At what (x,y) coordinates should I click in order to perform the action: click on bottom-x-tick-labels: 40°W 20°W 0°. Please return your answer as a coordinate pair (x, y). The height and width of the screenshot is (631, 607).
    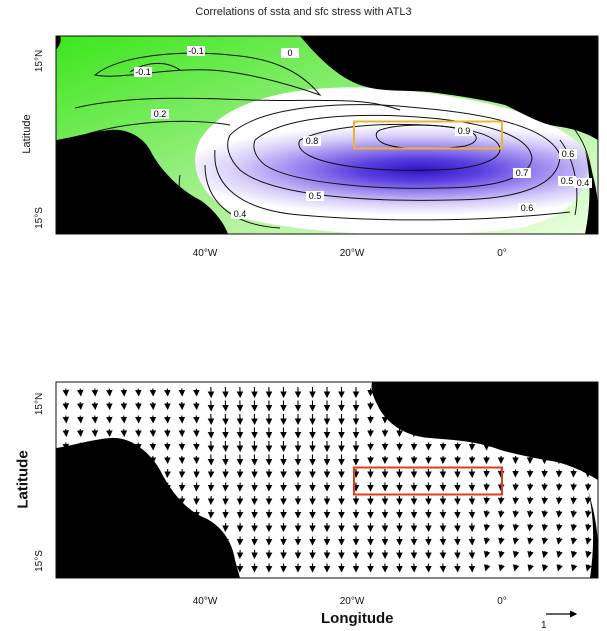
    Looking at the image, I should click on (350, 601).